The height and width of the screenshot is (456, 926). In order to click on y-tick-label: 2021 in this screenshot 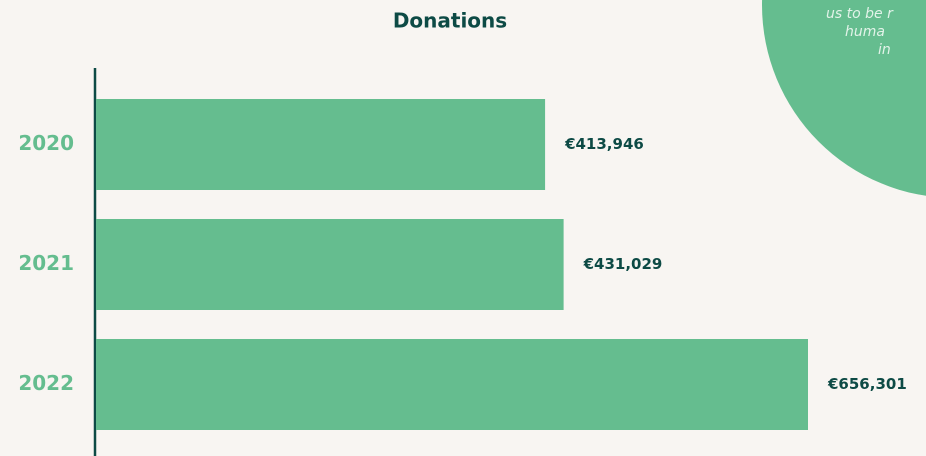, I will do `click(46, 263)`.